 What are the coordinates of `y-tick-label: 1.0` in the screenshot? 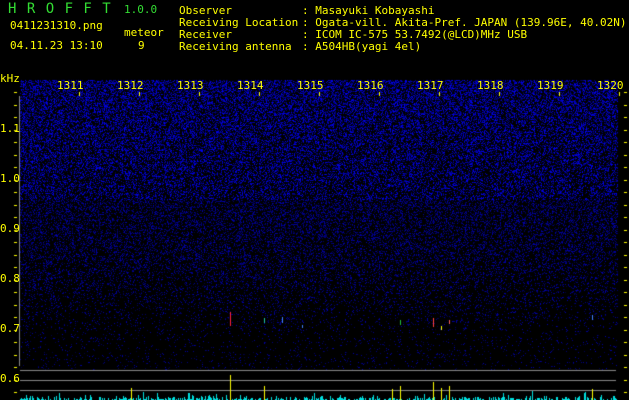 It's located at (10, 178).